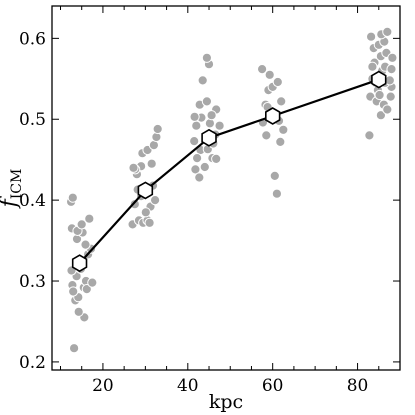  I want to click on y-tick-label: 0.4, so click(32, 201).